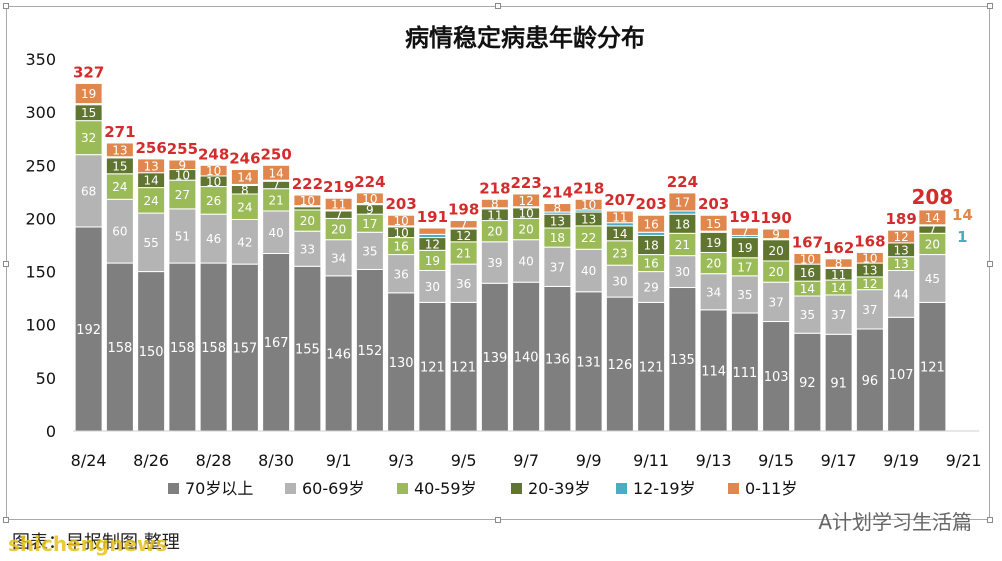 This screenshot has height=561, width=1002. What do you see at coordinates (119, 132) in the screenshot?
I see `total-label: 271` at bounding box center [119, 132].